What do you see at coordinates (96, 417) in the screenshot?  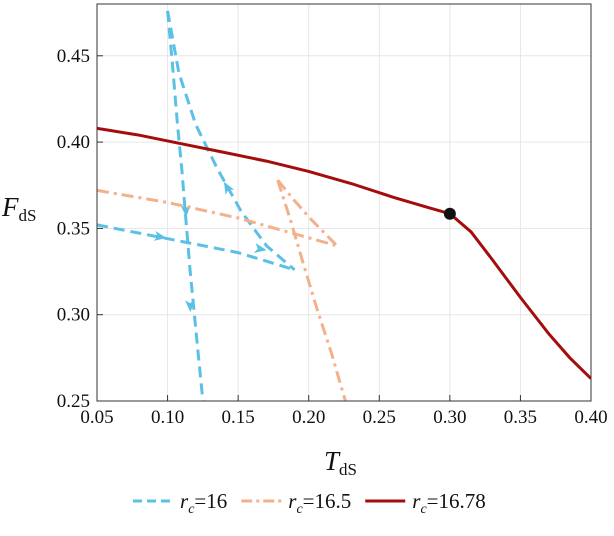 I see `x-tick-label: 0.05` at bounding box center [96, 417].